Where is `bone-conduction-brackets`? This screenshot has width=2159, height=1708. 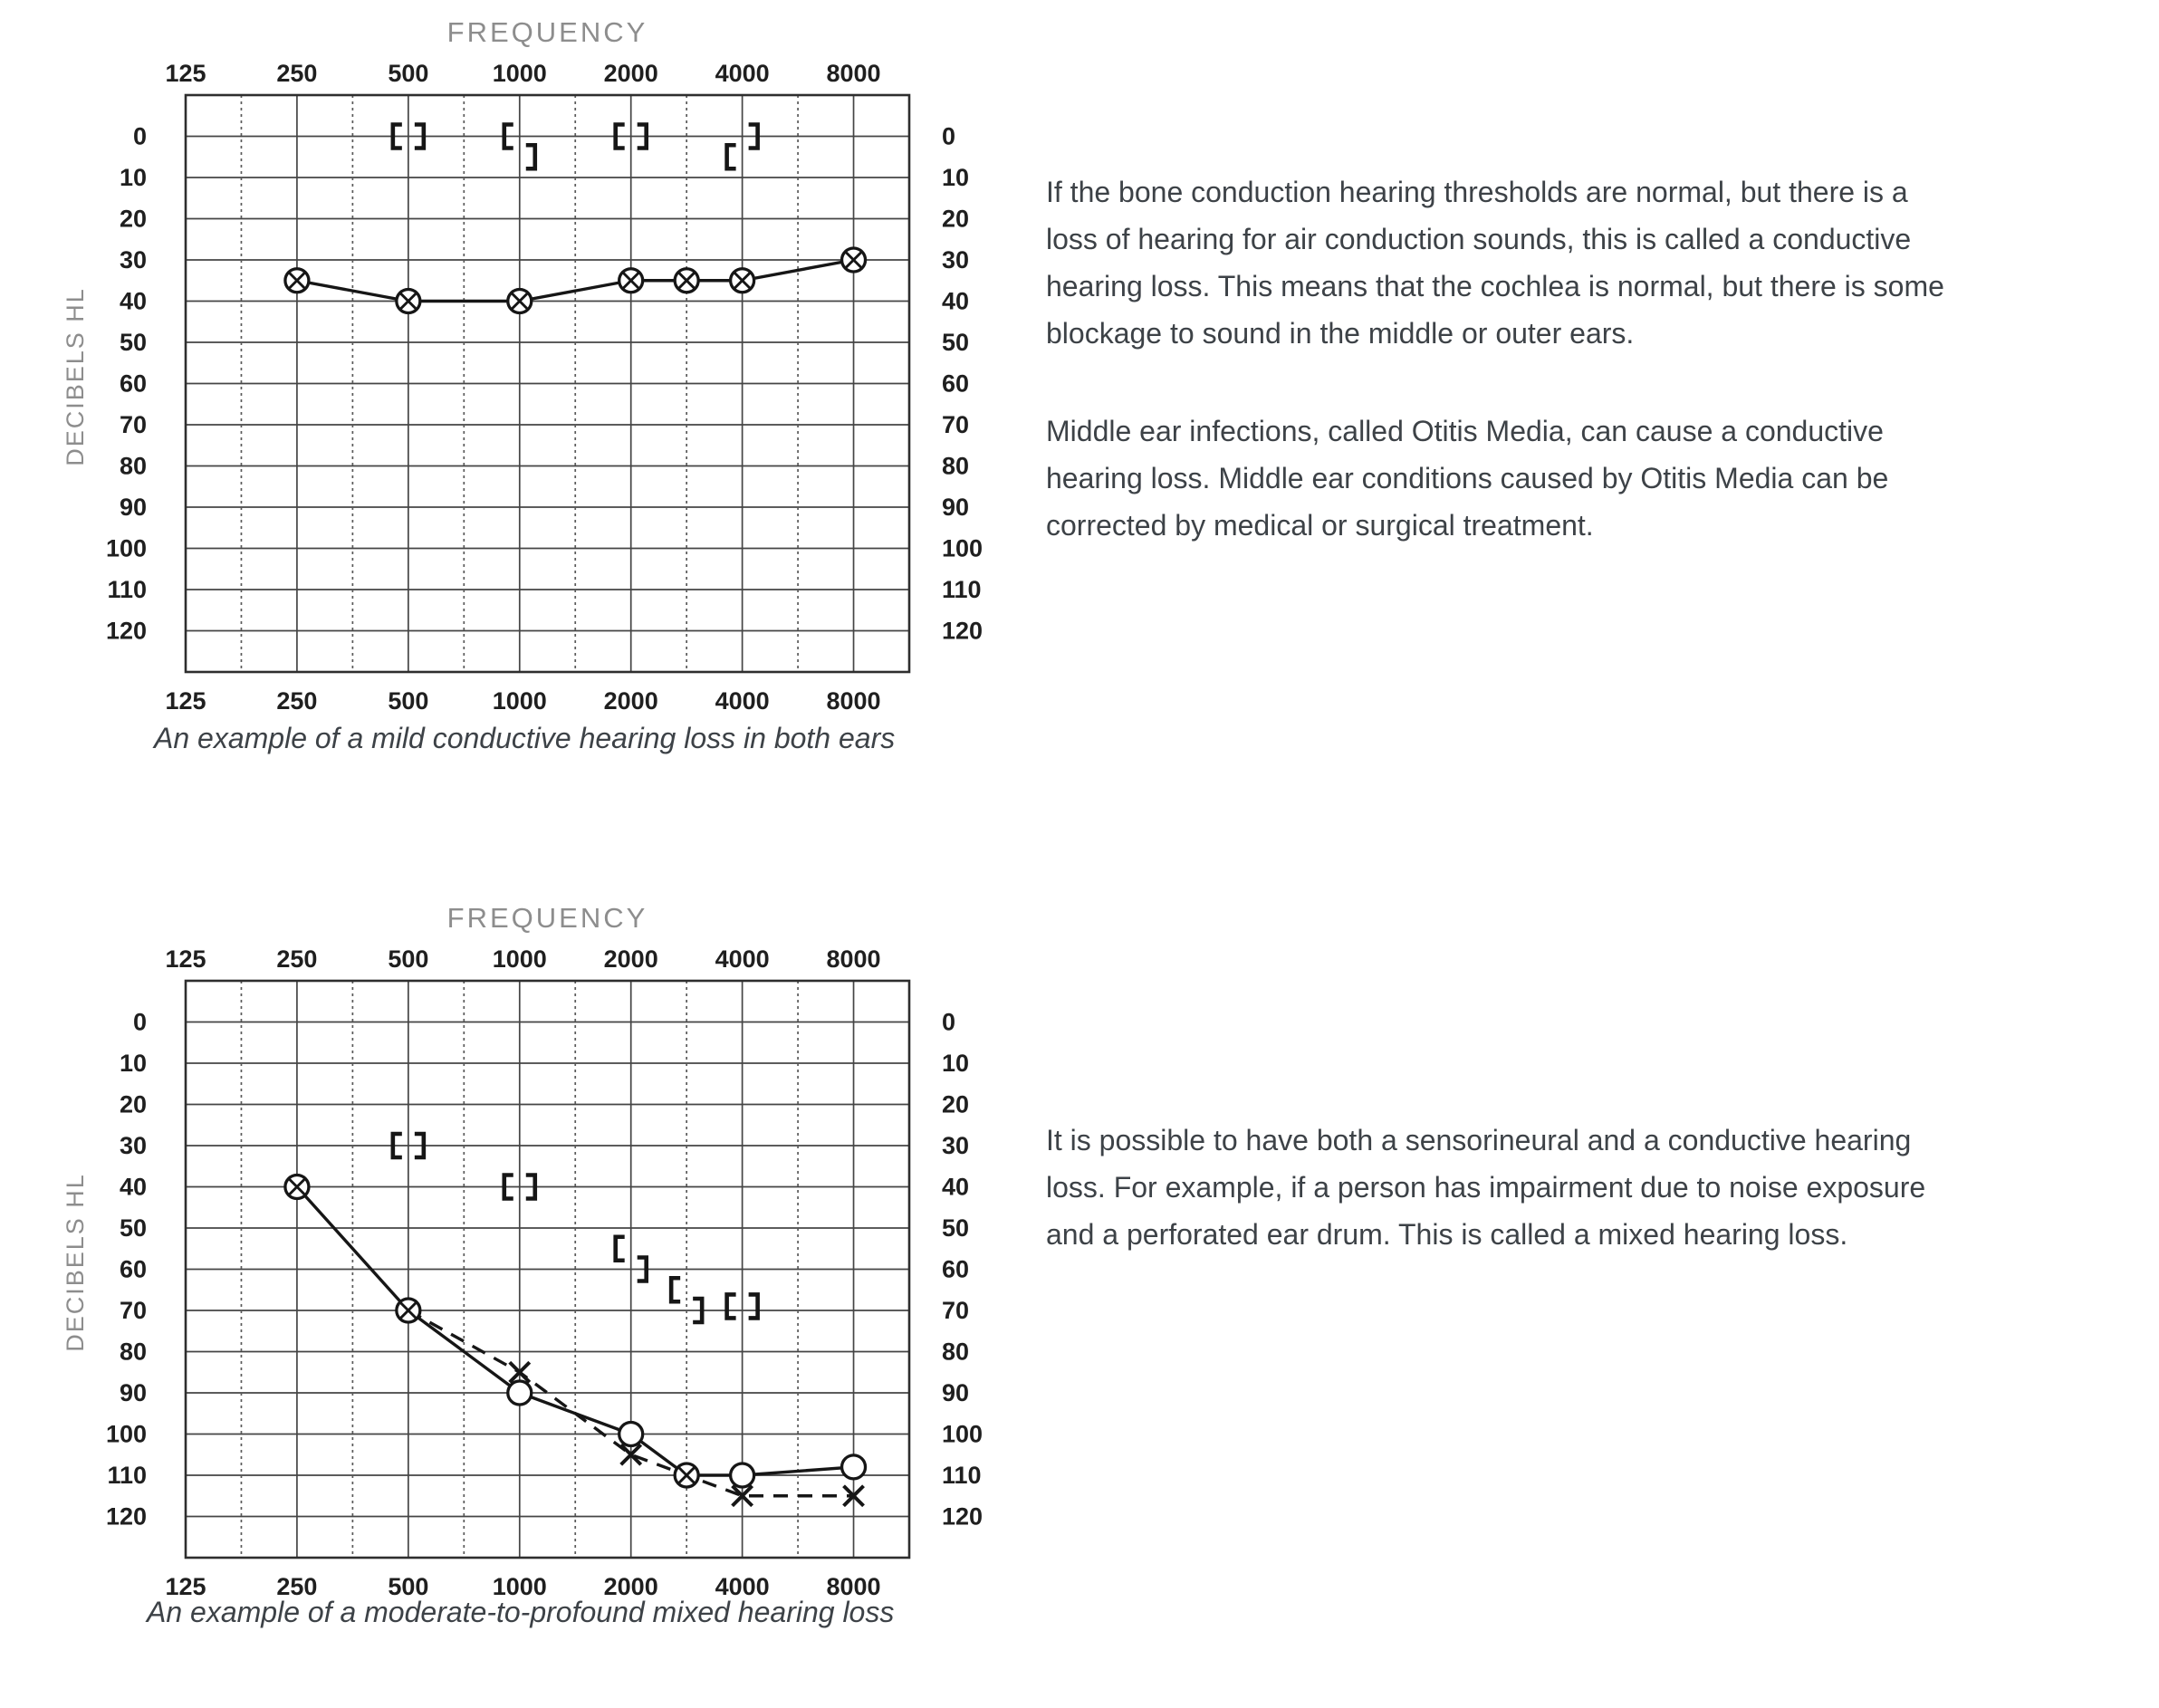
bone-conduction-brackets is located at coordinates (575, 146).